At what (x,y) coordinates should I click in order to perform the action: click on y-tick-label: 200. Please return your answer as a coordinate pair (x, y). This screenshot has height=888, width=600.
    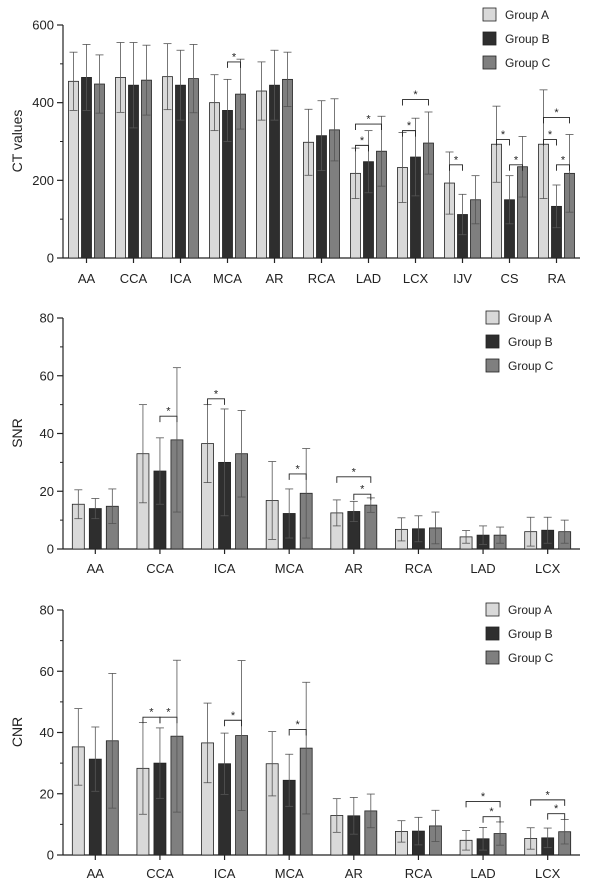
    Looking at the image, I should click on (43, 180).